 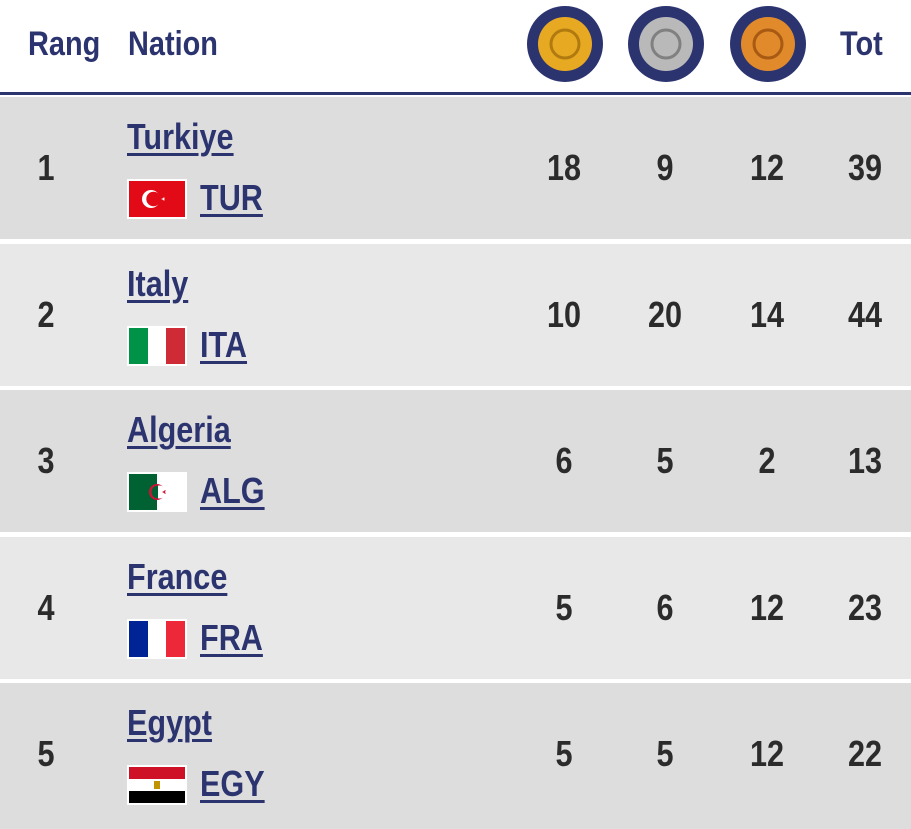 I want to click on gold-medal-icon, so click(x=565, y=44).